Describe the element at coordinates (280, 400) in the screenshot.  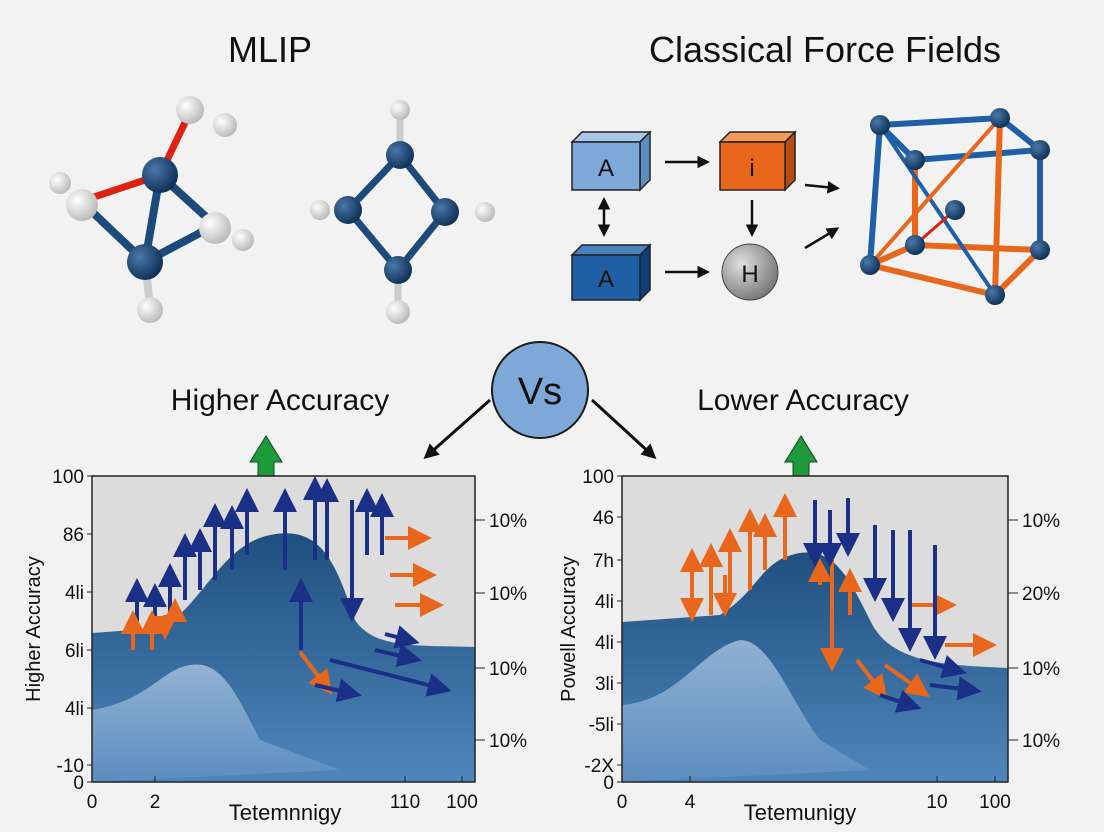
I see `higher-accuracy-label: Higher Accuracy` at that location.